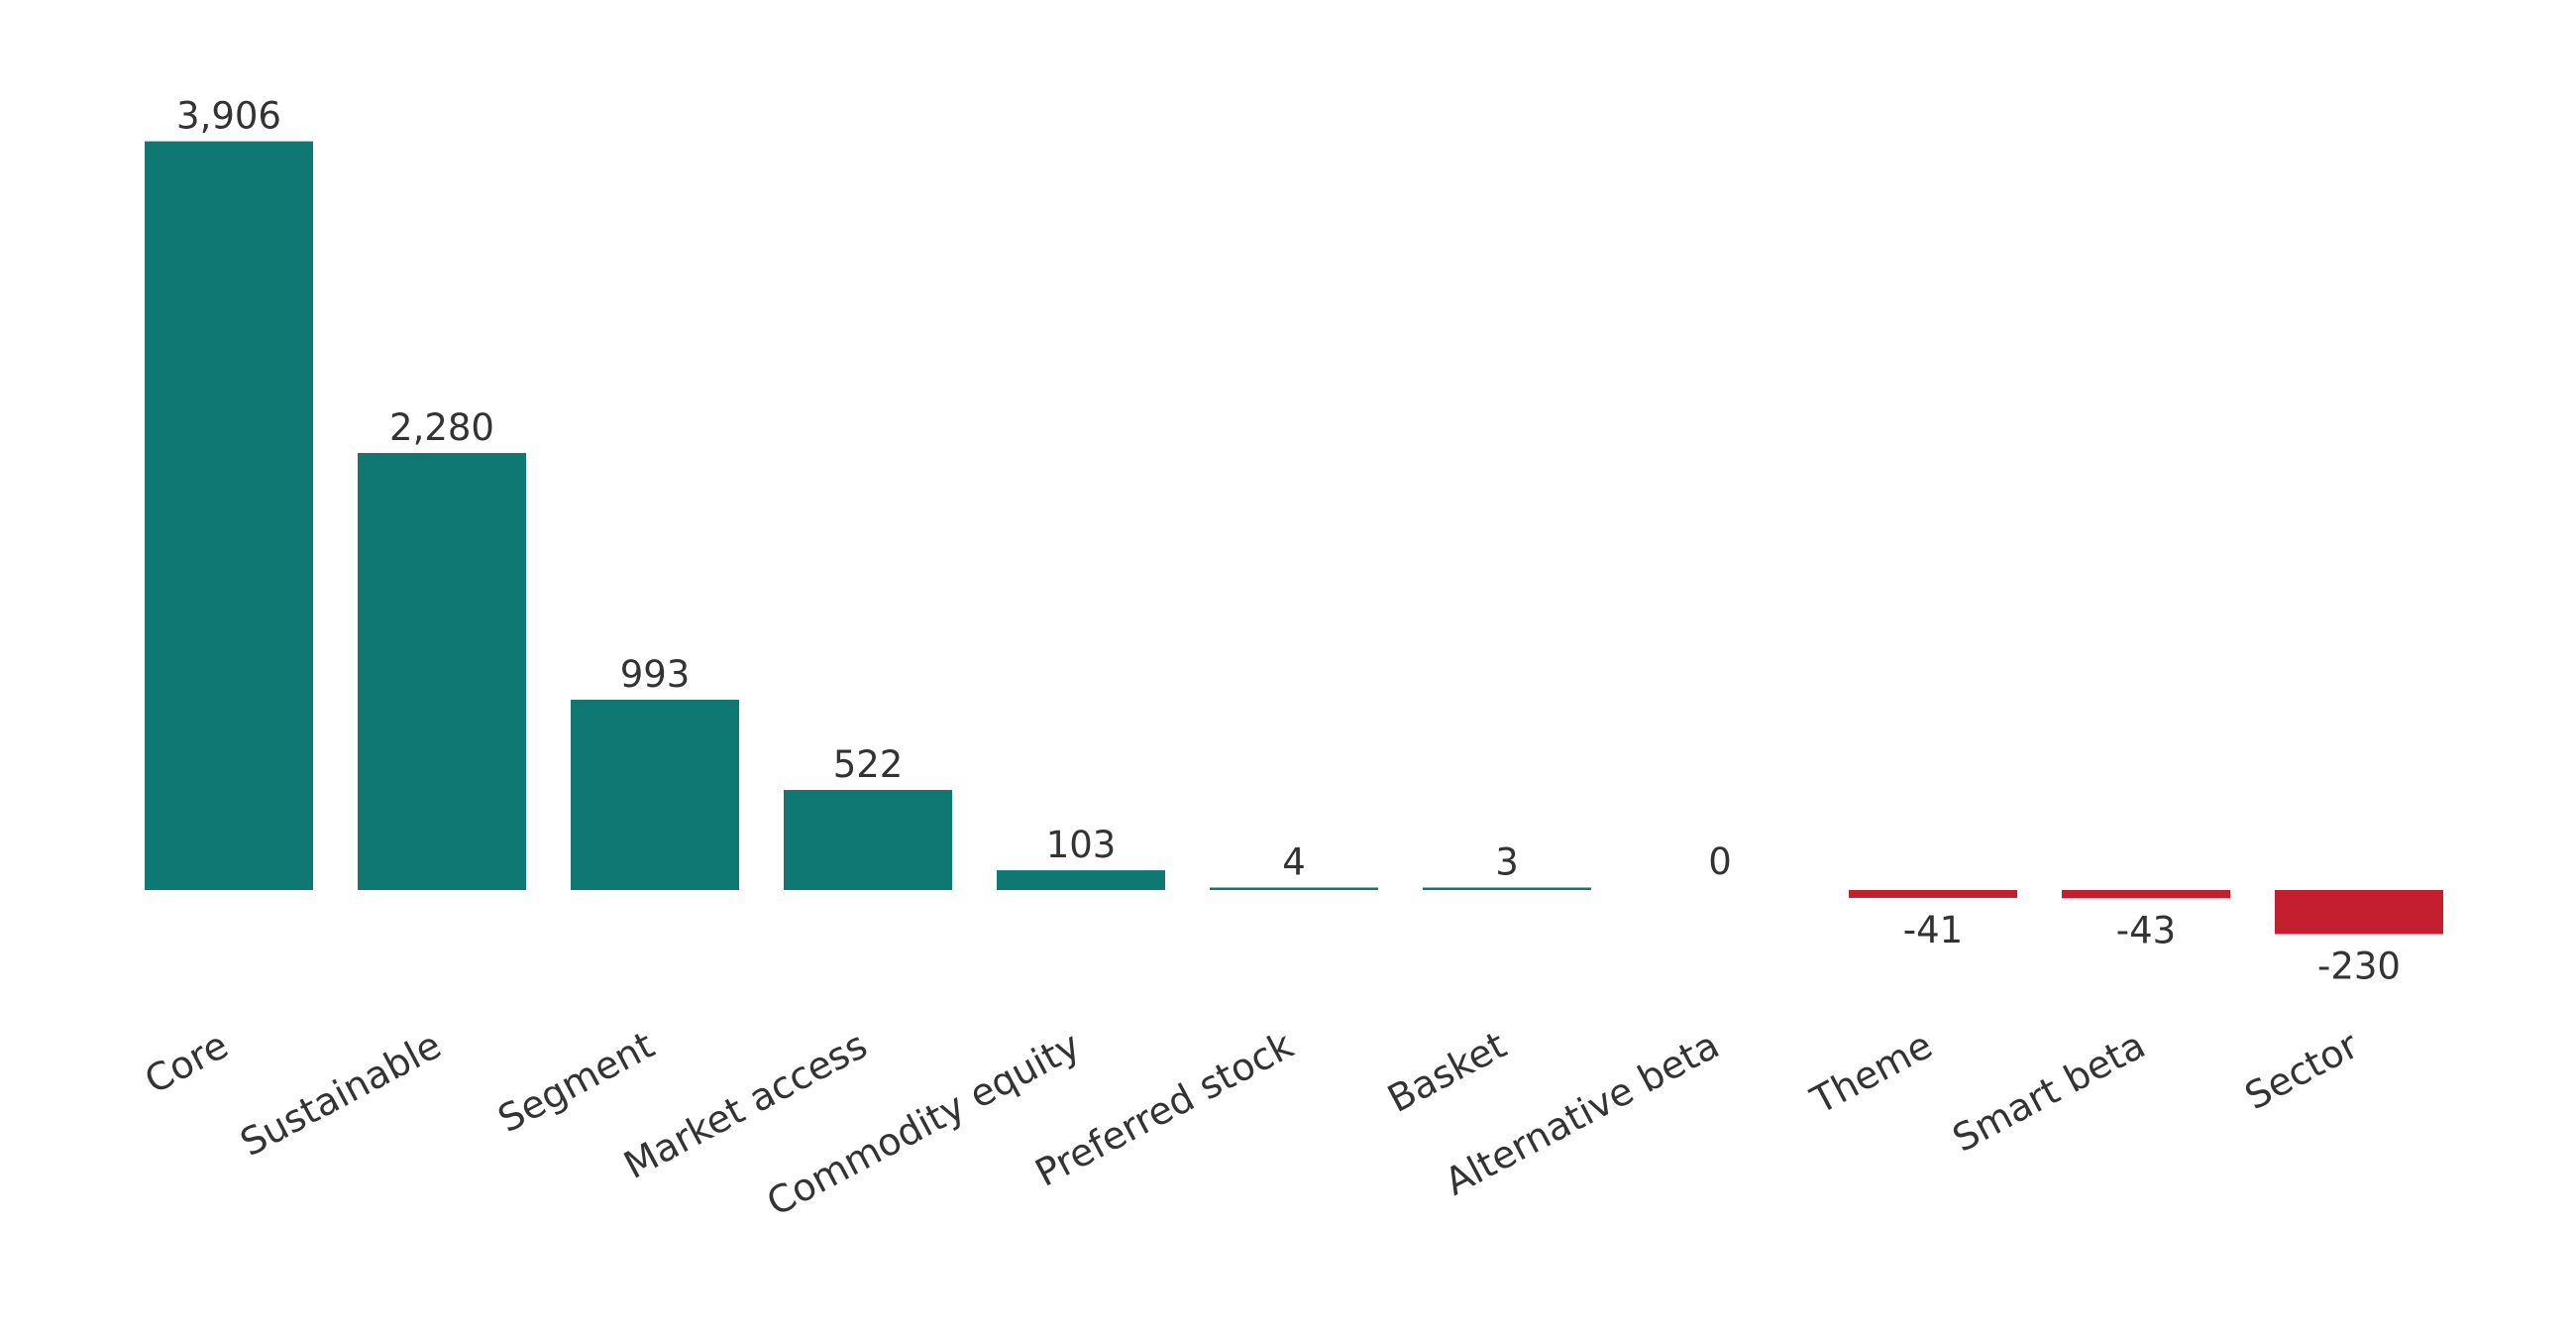 The width and height of the screenshot is (2576, 1338). I want to click on bar-sustainable, so click(442, 672).